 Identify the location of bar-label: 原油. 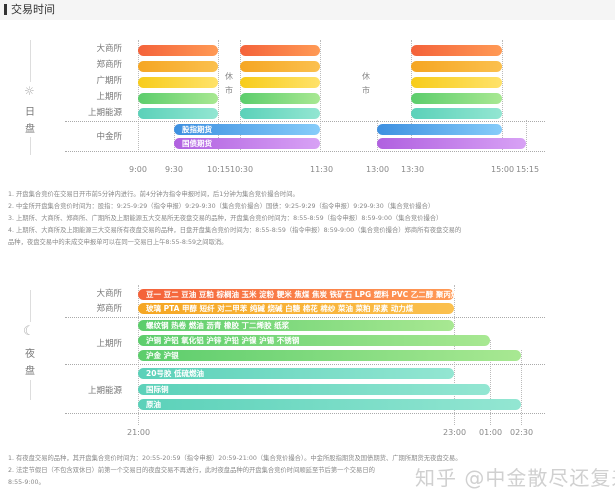
(153, 404).